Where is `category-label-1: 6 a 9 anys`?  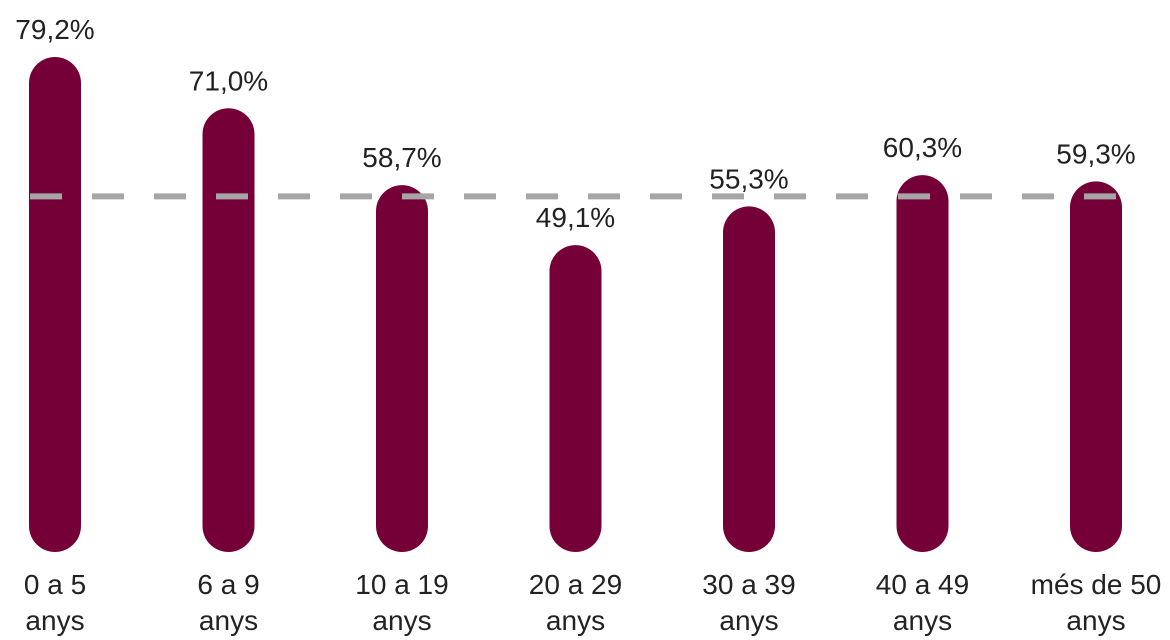
category-label-1: 6 a 9 anys is located at coordinates (228, 602).